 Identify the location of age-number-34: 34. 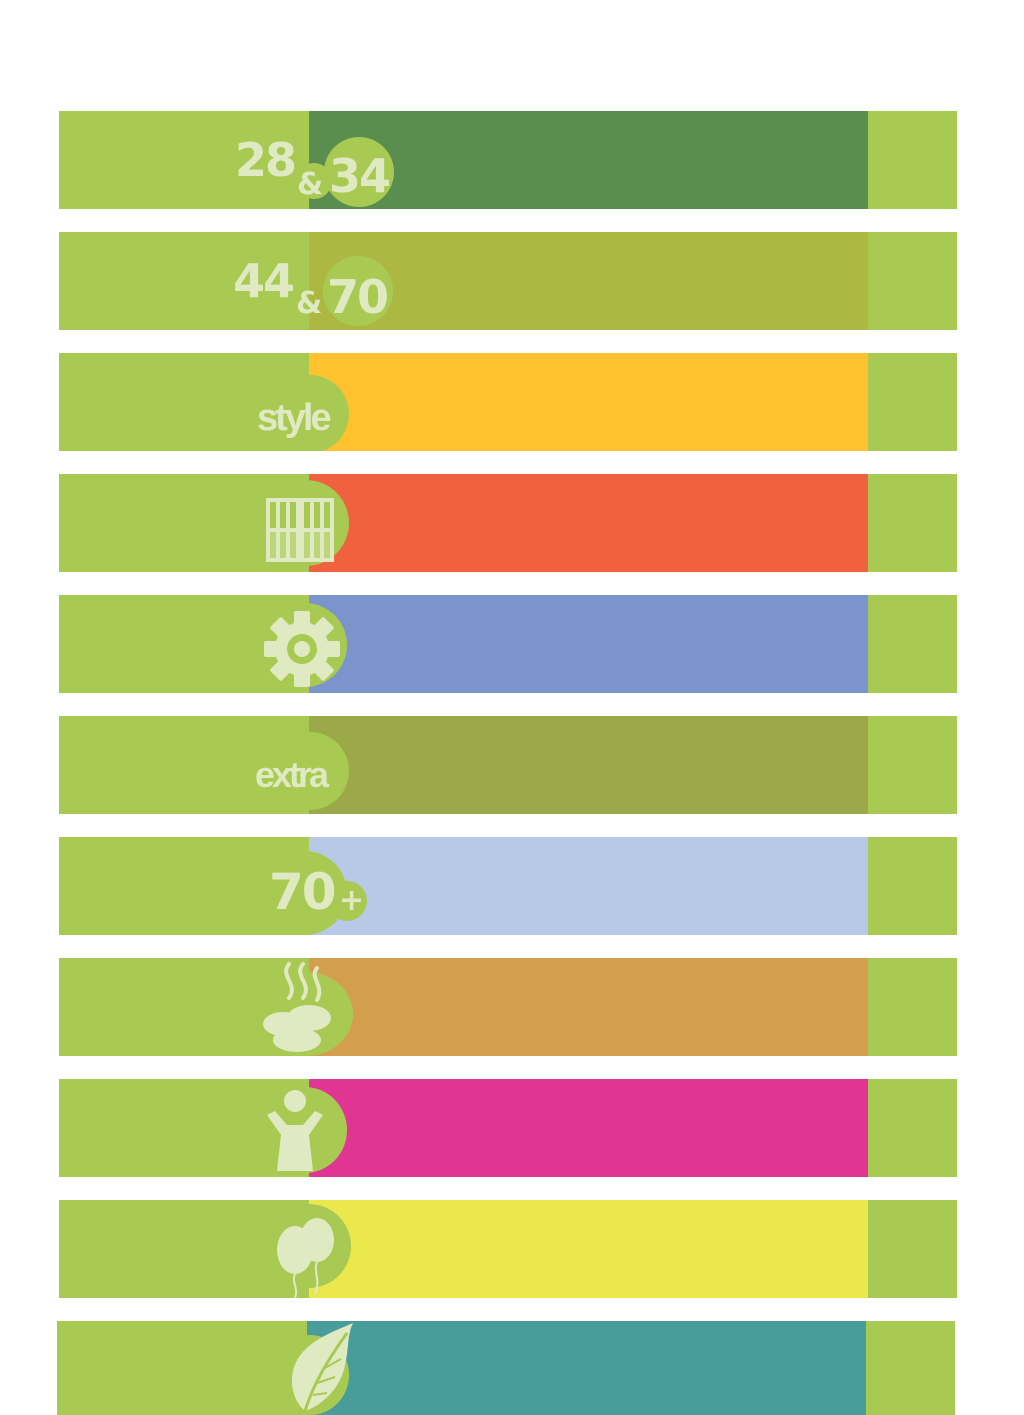
(360, 176).